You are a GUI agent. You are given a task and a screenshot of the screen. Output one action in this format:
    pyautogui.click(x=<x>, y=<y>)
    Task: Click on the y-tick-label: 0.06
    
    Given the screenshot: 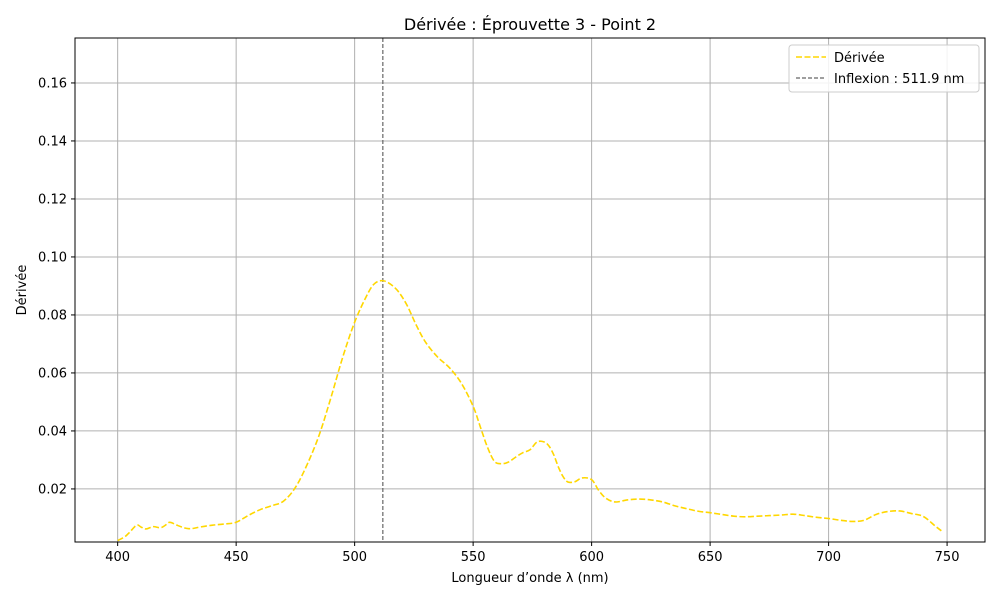 What is the action you would take?
    pyautogui.click(x=52, y=373)
    